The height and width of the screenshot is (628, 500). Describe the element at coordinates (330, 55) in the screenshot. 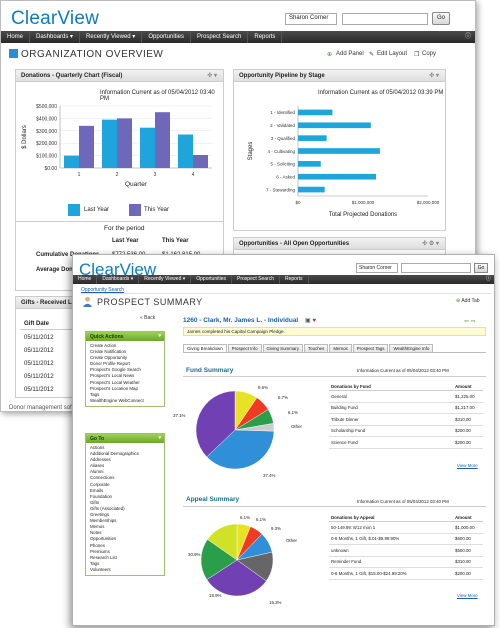

I see `add-panel-icon: ⊕` at that location.